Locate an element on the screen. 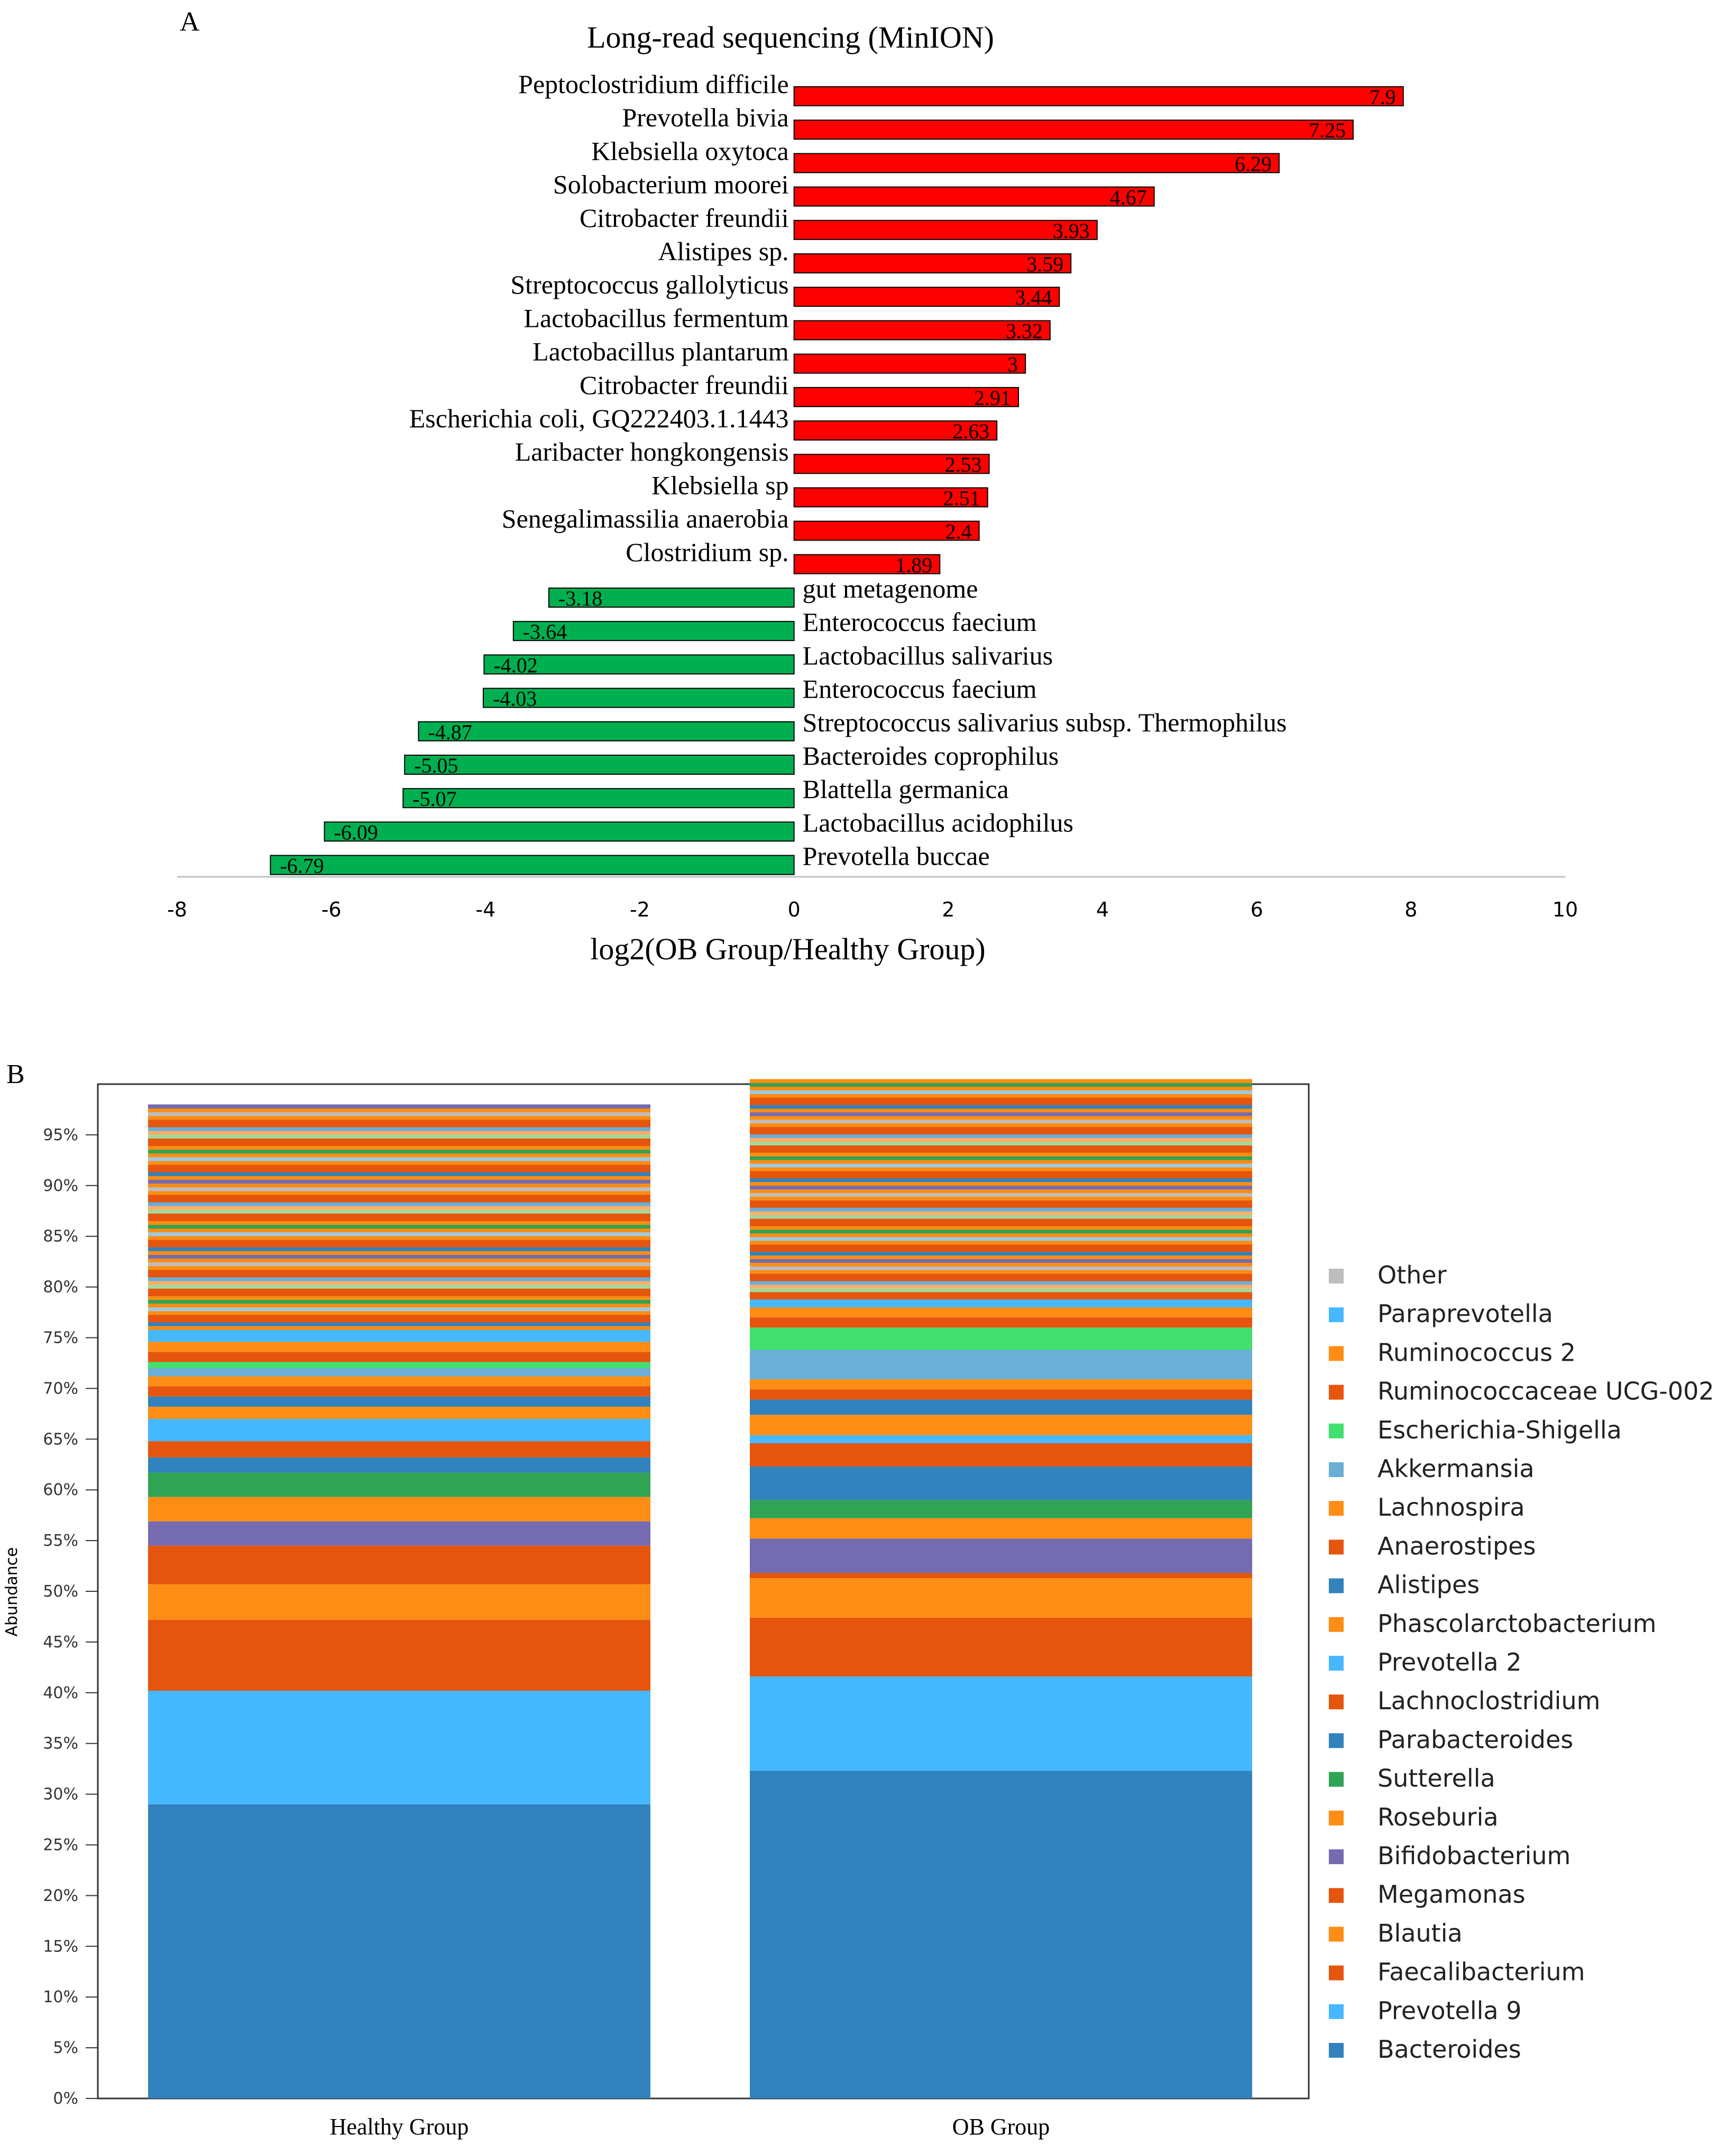 This screenshot has width=1736, height=2145. bar-value-label-6: 3.44 is located at coordinates (1033, 297).